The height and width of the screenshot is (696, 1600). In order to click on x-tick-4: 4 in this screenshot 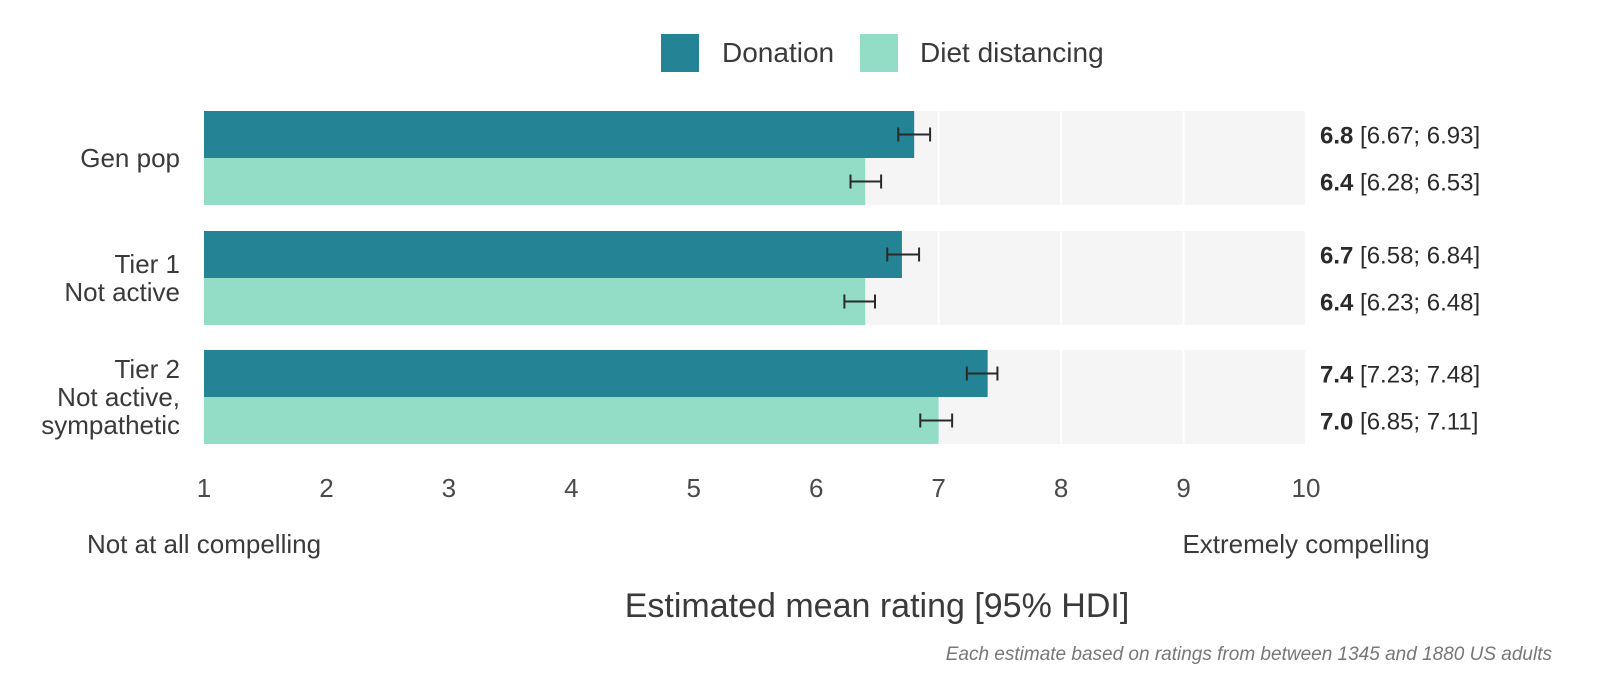, I will do `click(571, 488)`.